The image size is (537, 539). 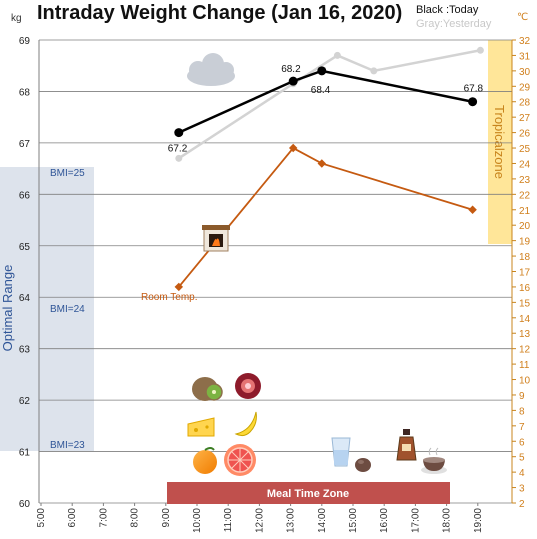 What do you see at coordinates (363, 465) in the screenshot?
I see `chocolate-icon` at bounding box center [363, 465].